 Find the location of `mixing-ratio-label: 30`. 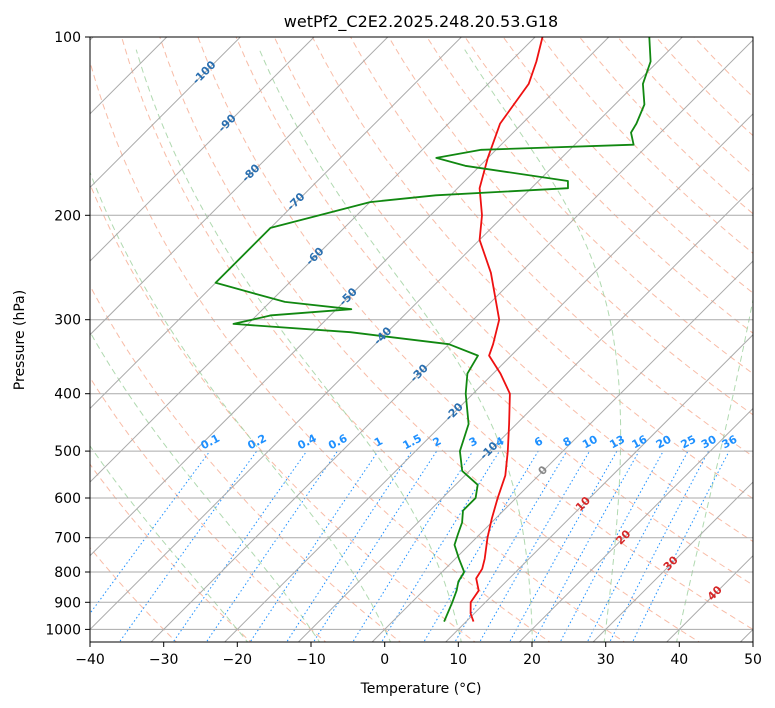

mixing-ratio-label: 30 is located at coordinates (709, 442).